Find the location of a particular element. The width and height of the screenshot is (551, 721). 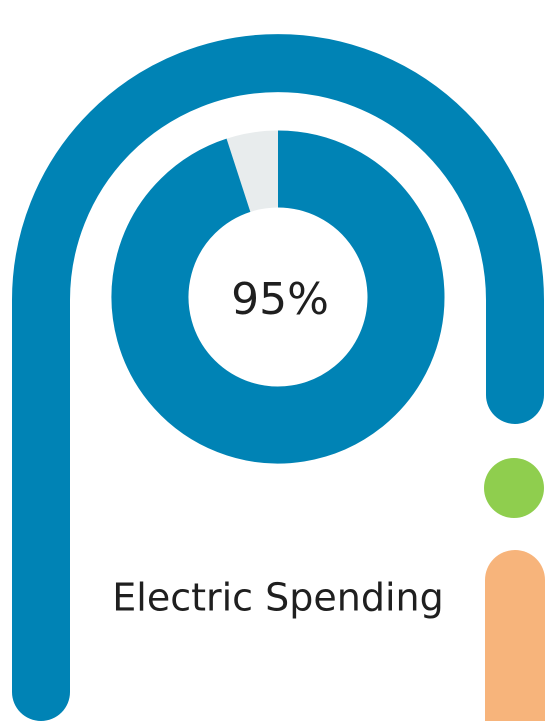

green-dot is located at coordinates (514, 488).